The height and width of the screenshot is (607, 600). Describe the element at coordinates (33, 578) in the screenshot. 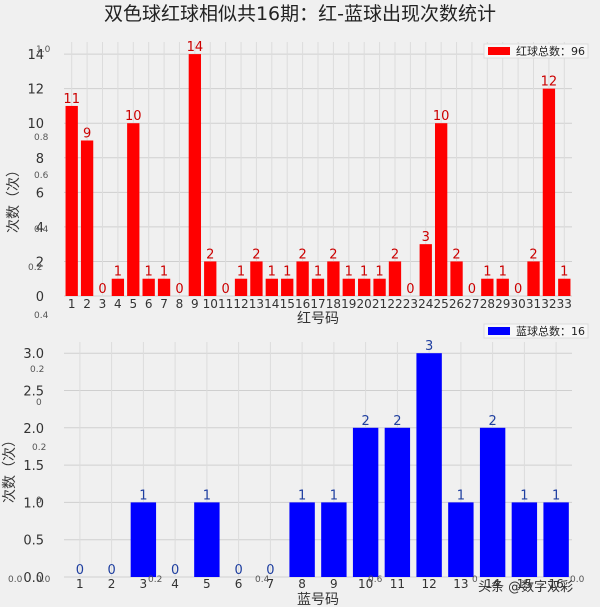

I see `blue-y-tick: 0.0` at that location.